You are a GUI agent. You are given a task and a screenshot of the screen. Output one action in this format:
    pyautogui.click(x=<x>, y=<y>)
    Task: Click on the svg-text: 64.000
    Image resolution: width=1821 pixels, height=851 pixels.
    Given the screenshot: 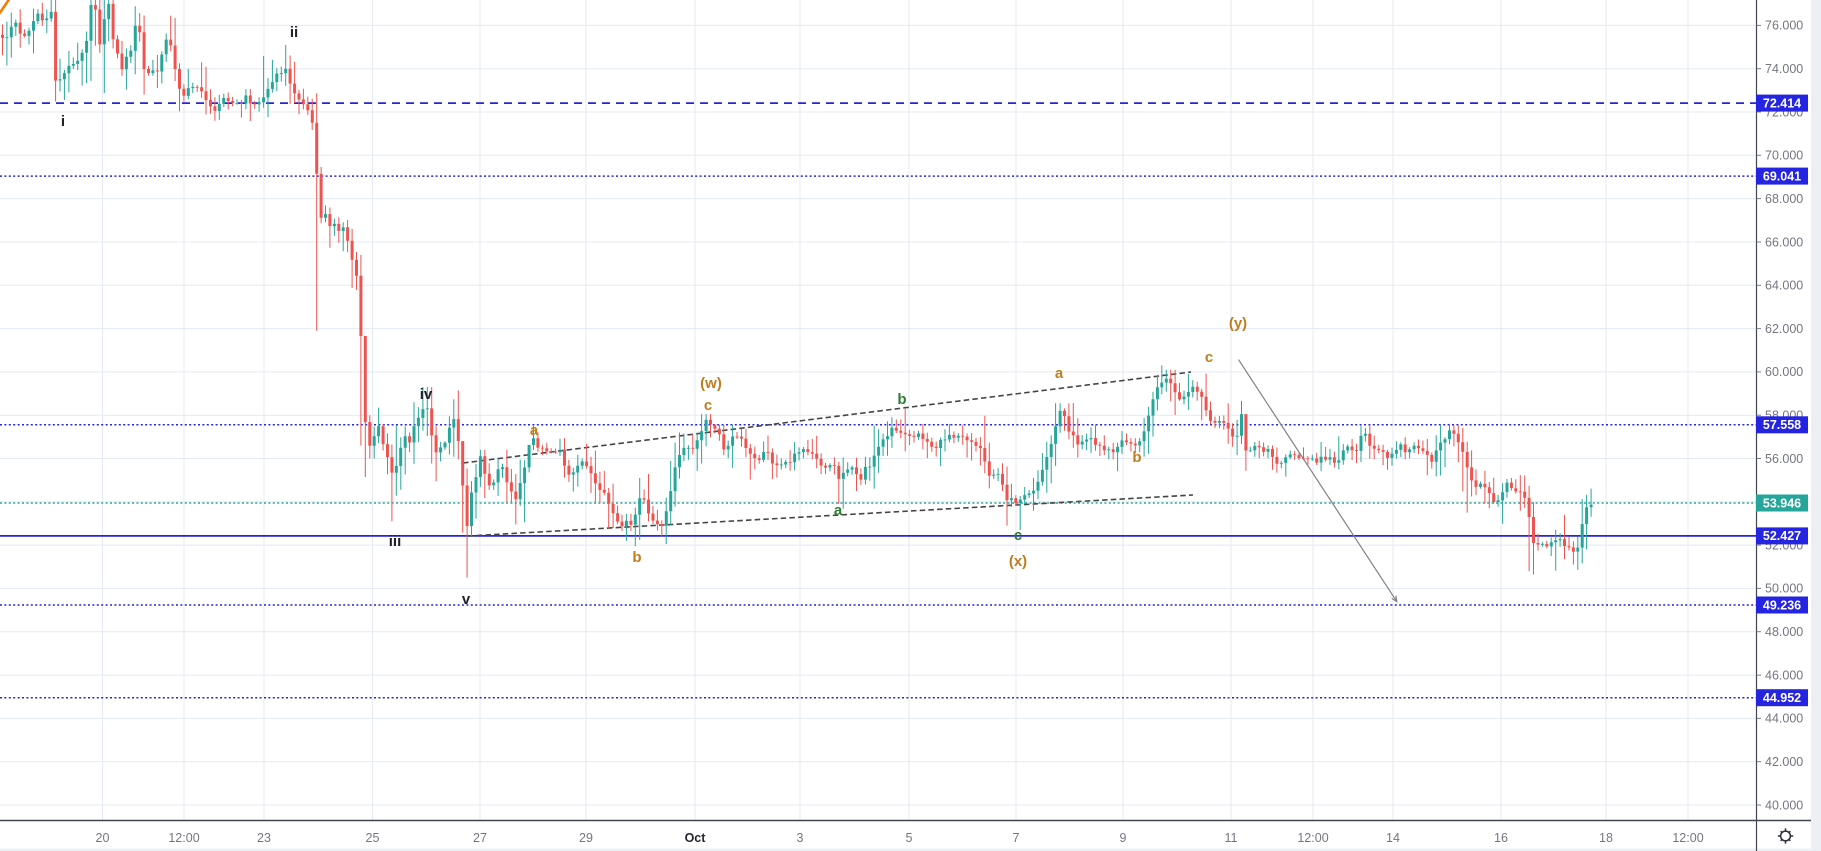 What is the action you would take?
    pyautogui.click(x=1784, y=286)
    